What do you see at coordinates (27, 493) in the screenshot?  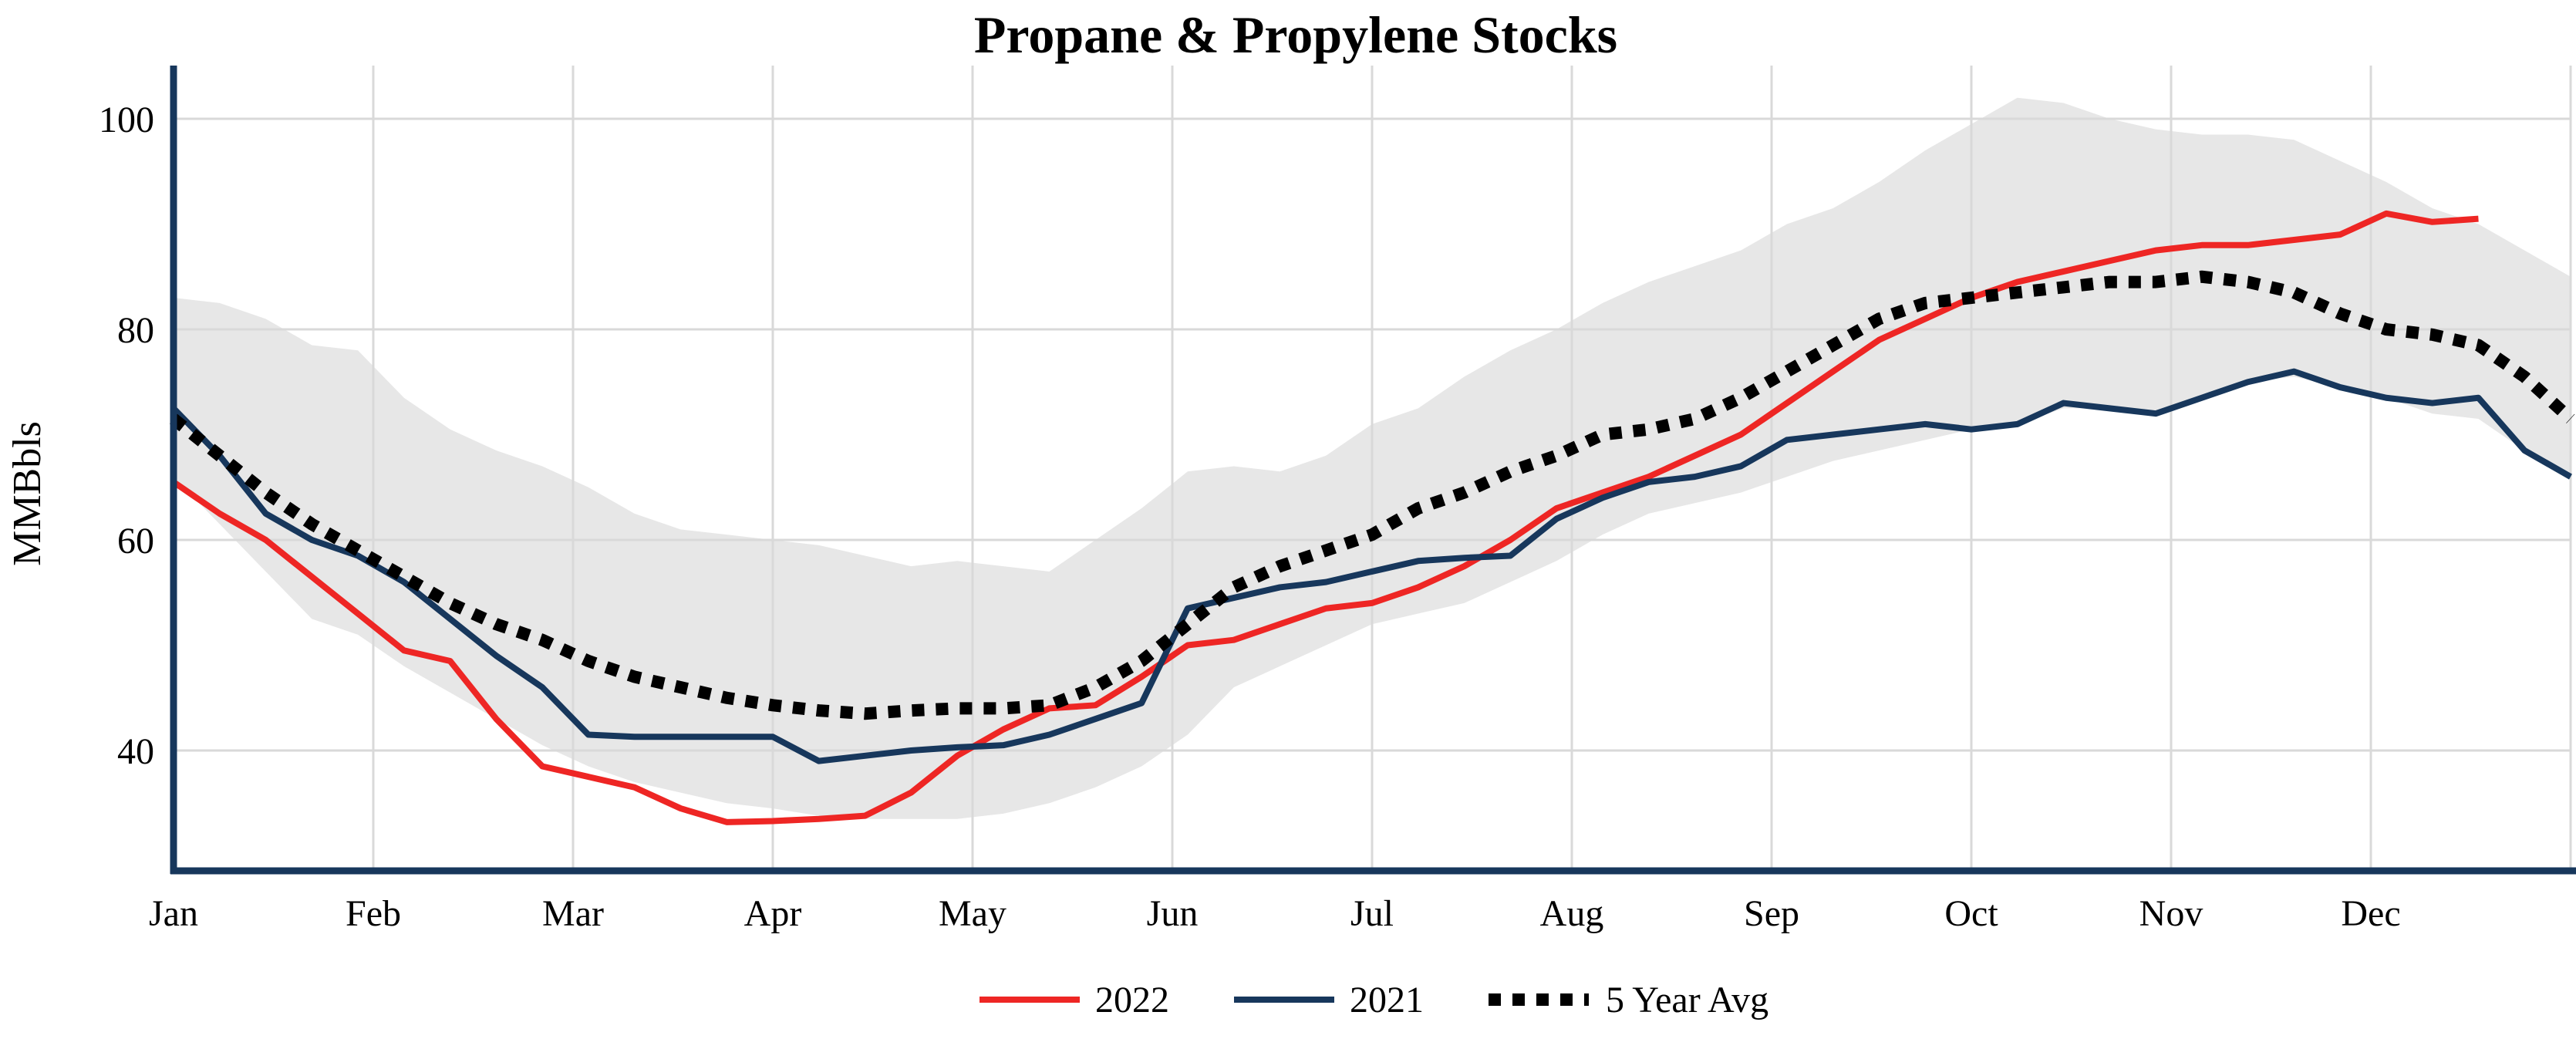 I see `y-axis-title: MMBbls` at bounding box center [27, 493].